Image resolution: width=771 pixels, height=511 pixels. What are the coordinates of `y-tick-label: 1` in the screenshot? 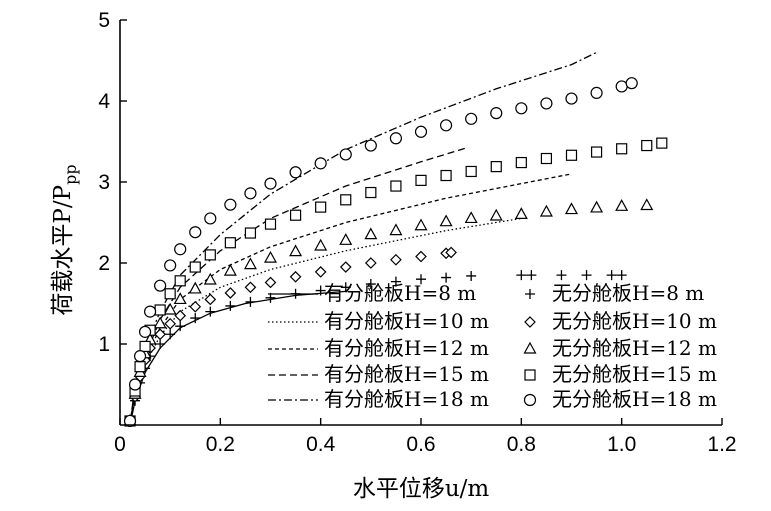 It's located at (104, 344).